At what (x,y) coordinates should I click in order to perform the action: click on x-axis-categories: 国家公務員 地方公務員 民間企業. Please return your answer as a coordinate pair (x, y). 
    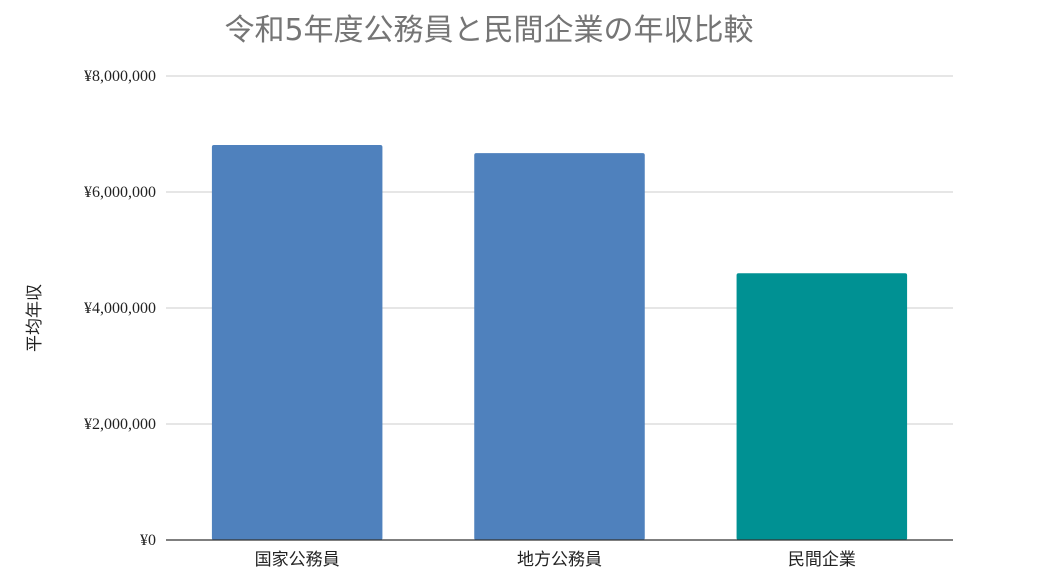
    Looking at the image, I should click on (555, 560).